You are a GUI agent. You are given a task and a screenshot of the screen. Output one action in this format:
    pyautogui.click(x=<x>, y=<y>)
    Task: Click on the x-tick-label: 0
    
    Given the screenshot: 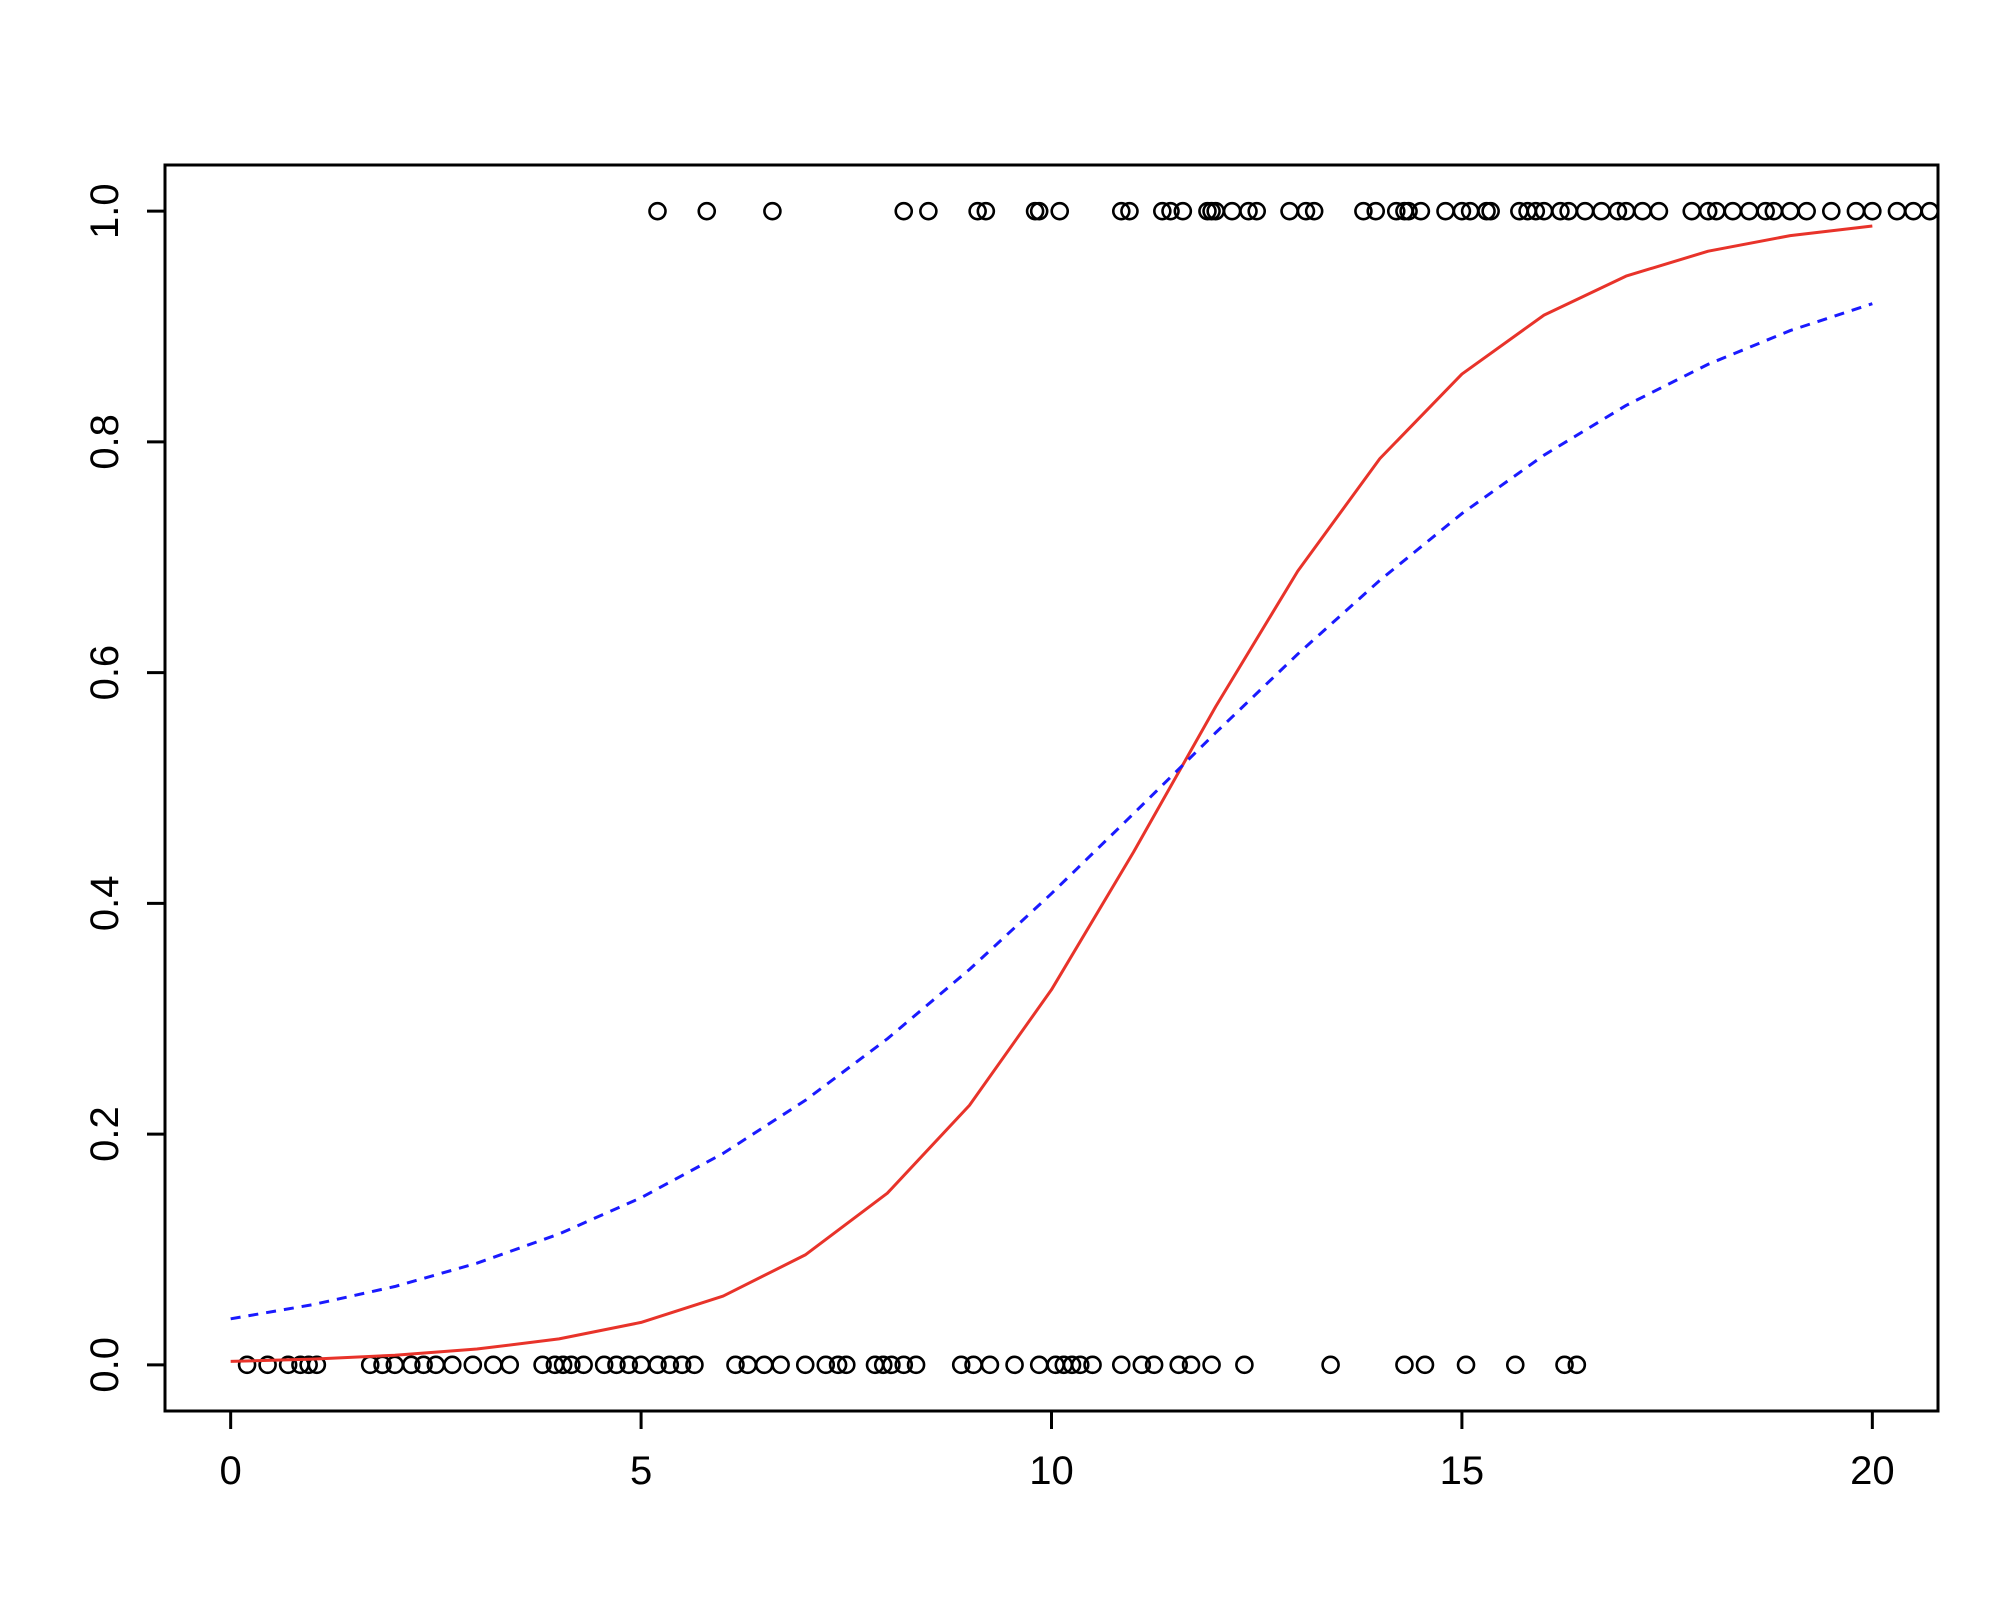 What is the action you would take?
    pyautogui.click(x=231, y=1471)
    